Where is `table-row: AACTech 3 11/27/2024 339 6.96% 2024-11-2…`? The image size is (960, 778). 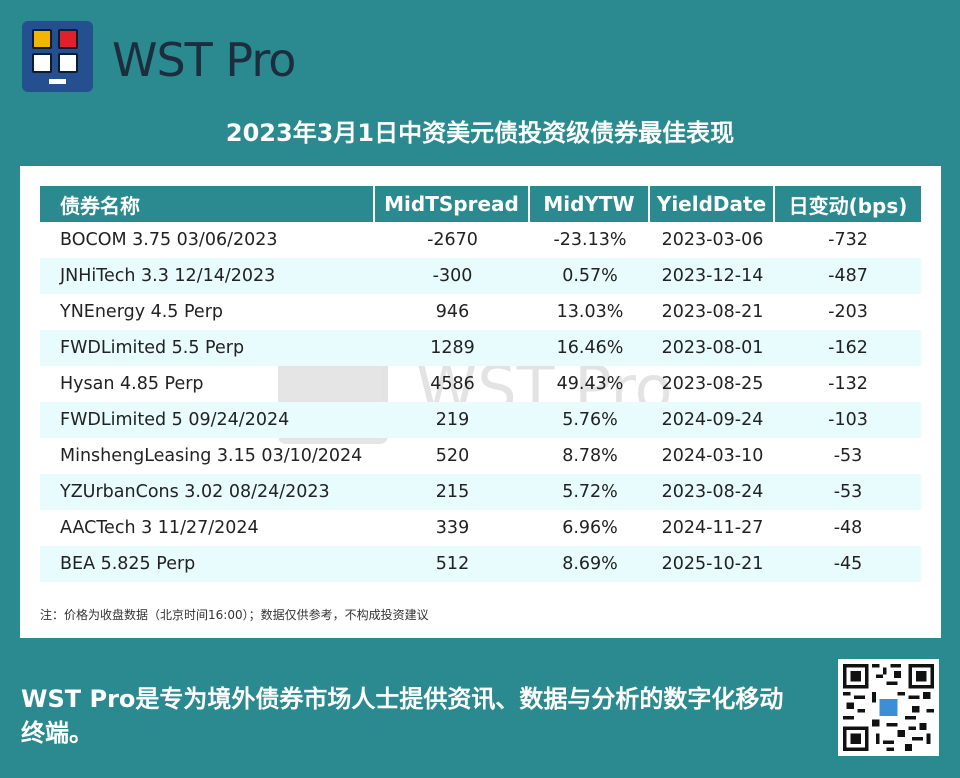 table-row: AACTech 3 11/27/2024 339 6.96% 2024-11-2… is located at coordinates (480, 528).